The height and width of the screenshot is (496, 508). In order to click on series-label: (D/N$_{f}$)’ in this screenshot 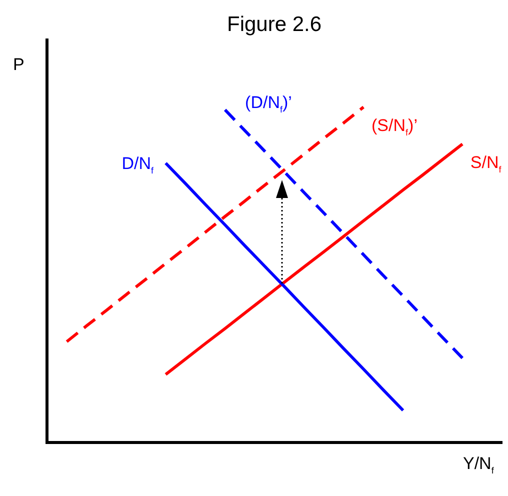, I will do `click(268, 103)`.